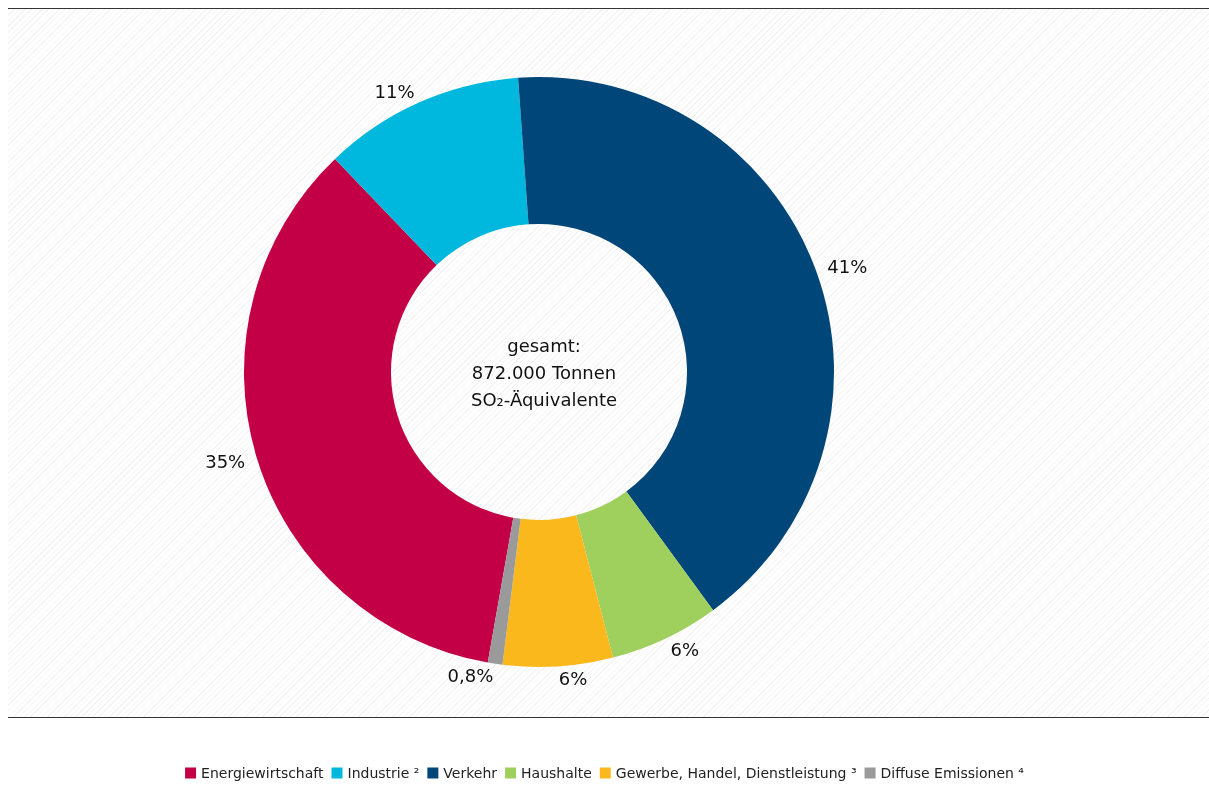 The image size is (1209, 789). What do you see at coordinates (470, 676) in the screenshot?
I see `data-label: 0,8%` at bounding box center [470, 676].